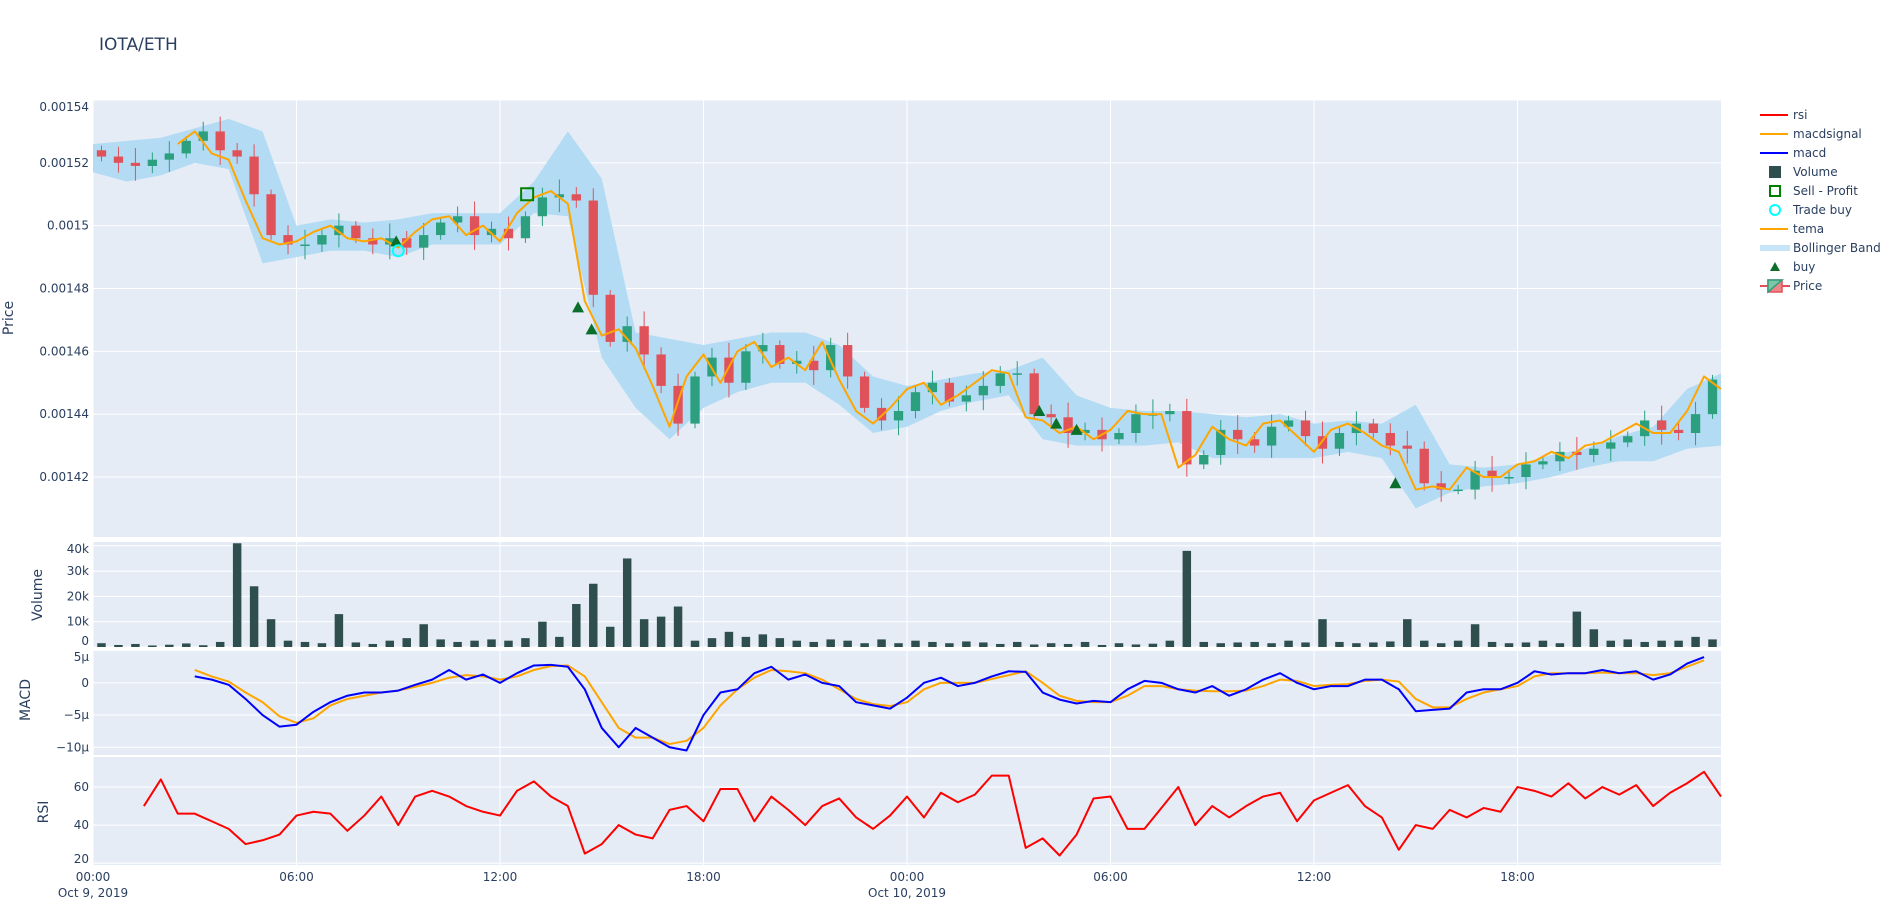  Describe the element at coordinates (78, 622) in the screenshot. I see `volume-y-tick-label: 10k` at that location.